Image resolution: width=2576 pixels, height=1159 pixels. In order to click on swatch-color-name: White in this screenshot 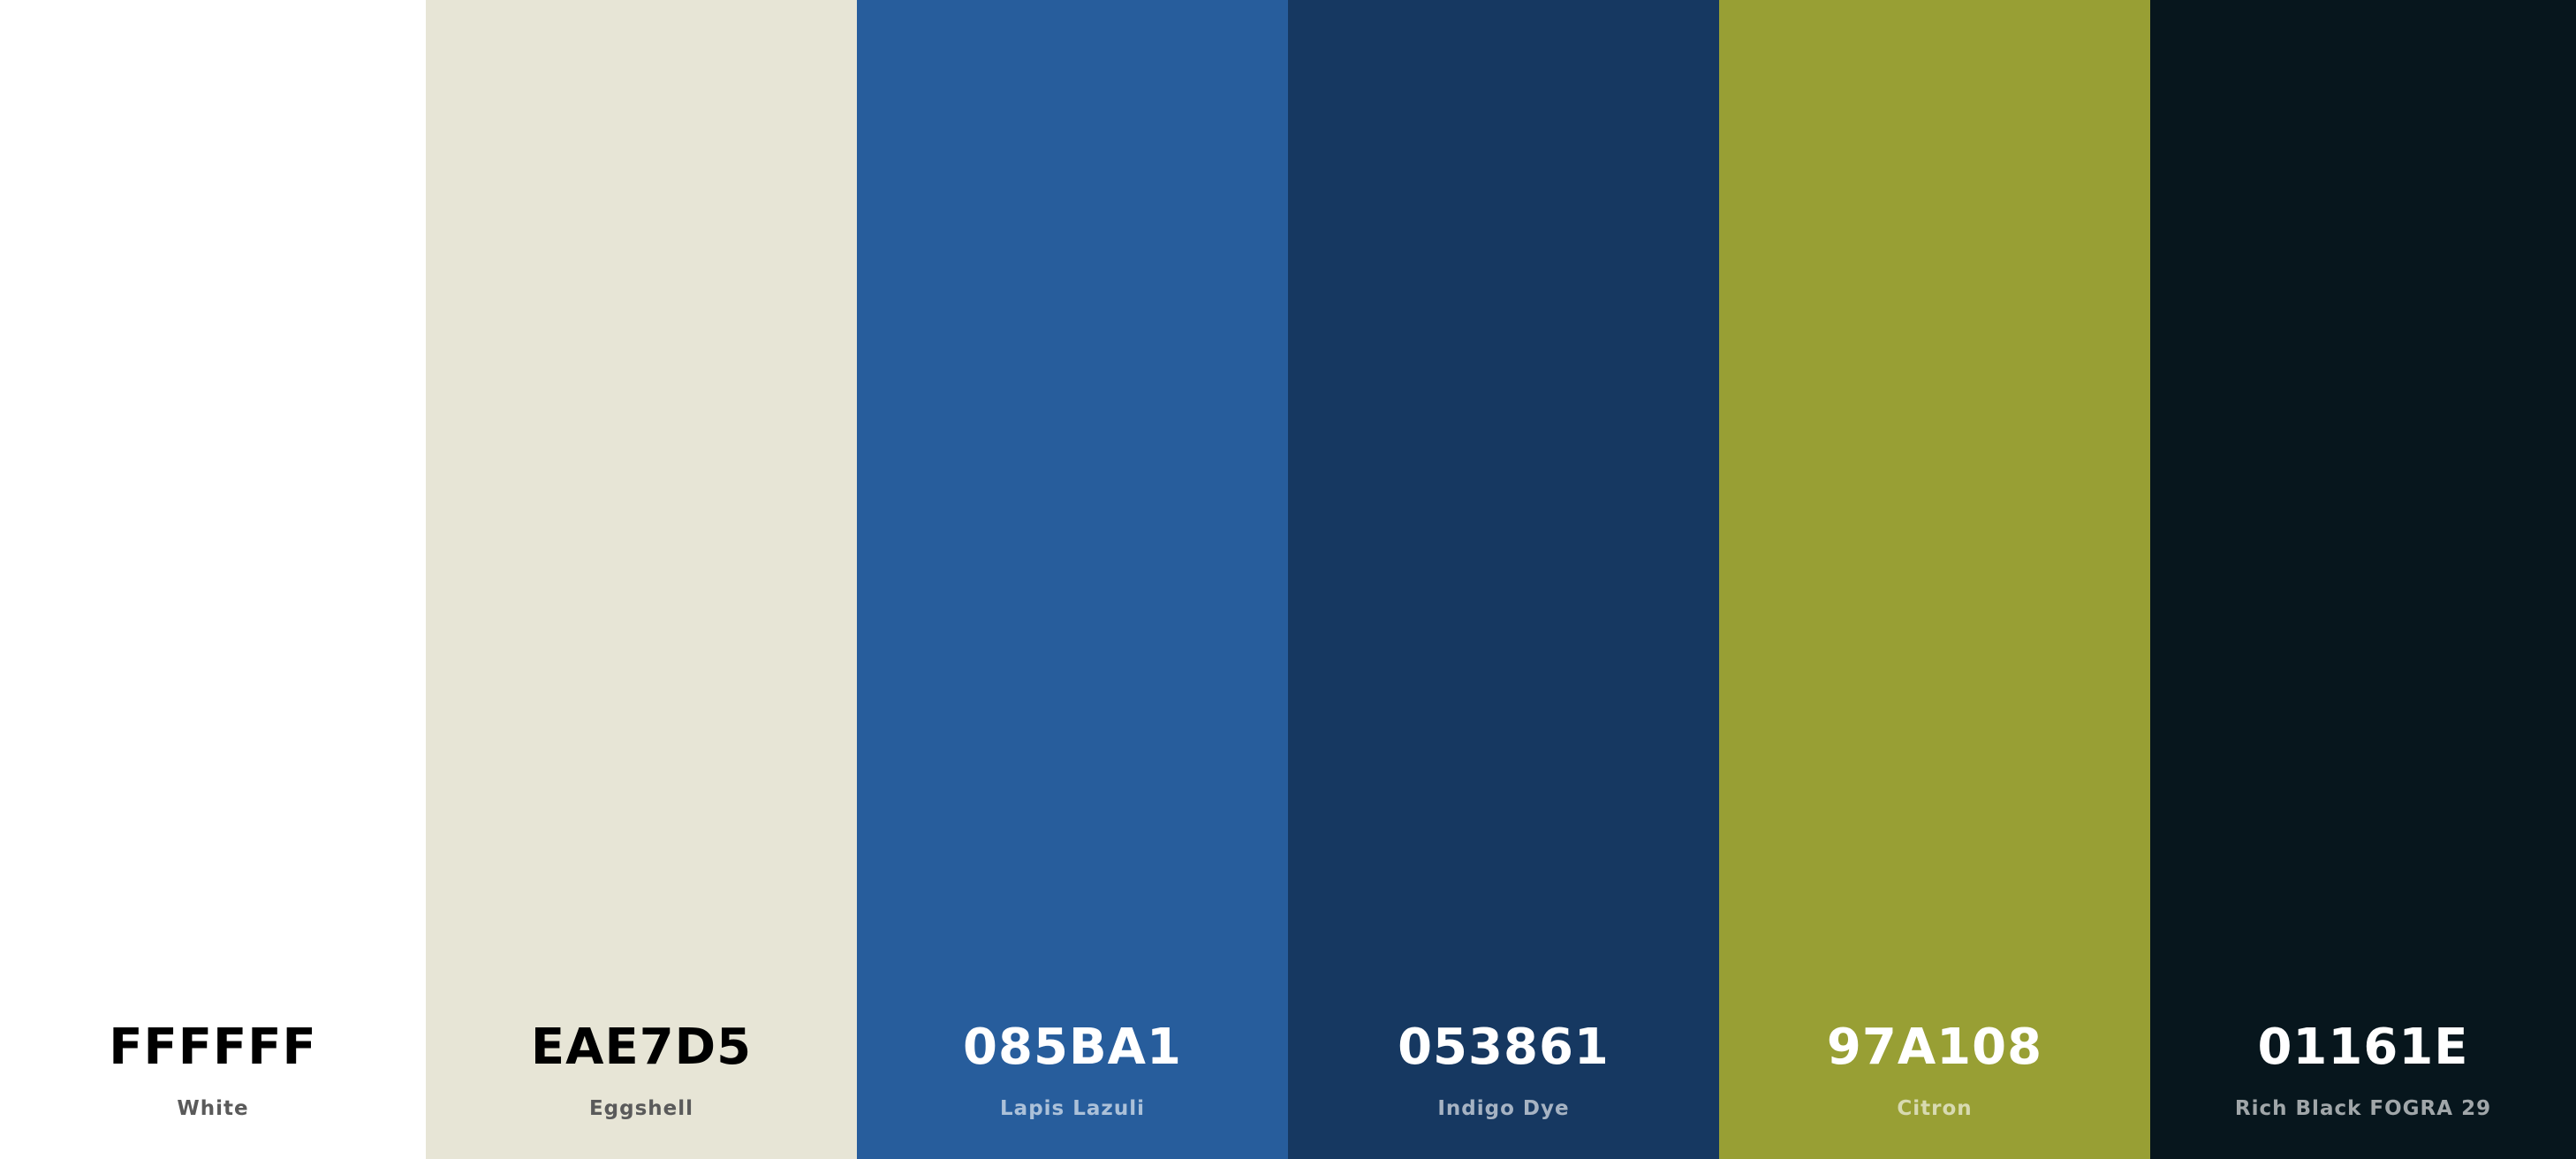, I will do `click(213, 1108)`.